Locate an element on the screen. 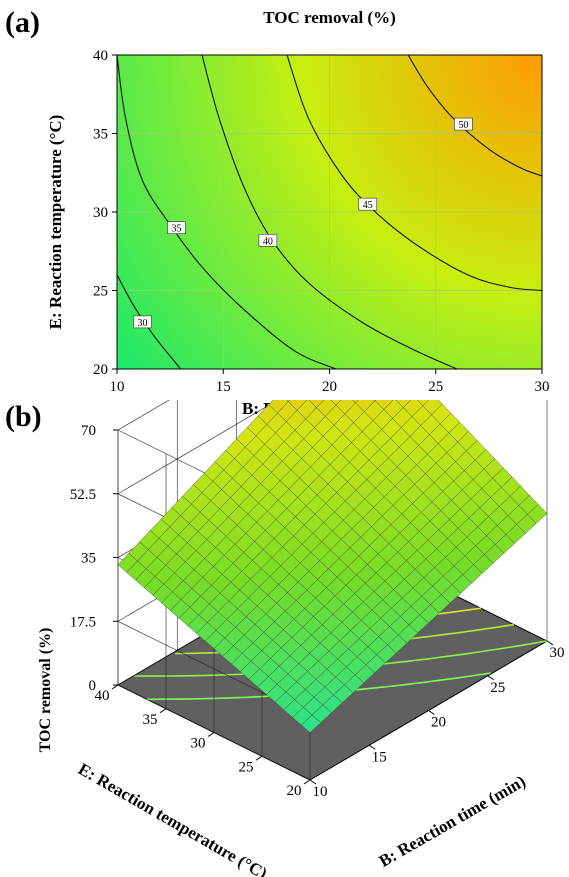 This screenshot has width=569, height=877. x-tick-label: 10 is located at coordinates (117, 387).